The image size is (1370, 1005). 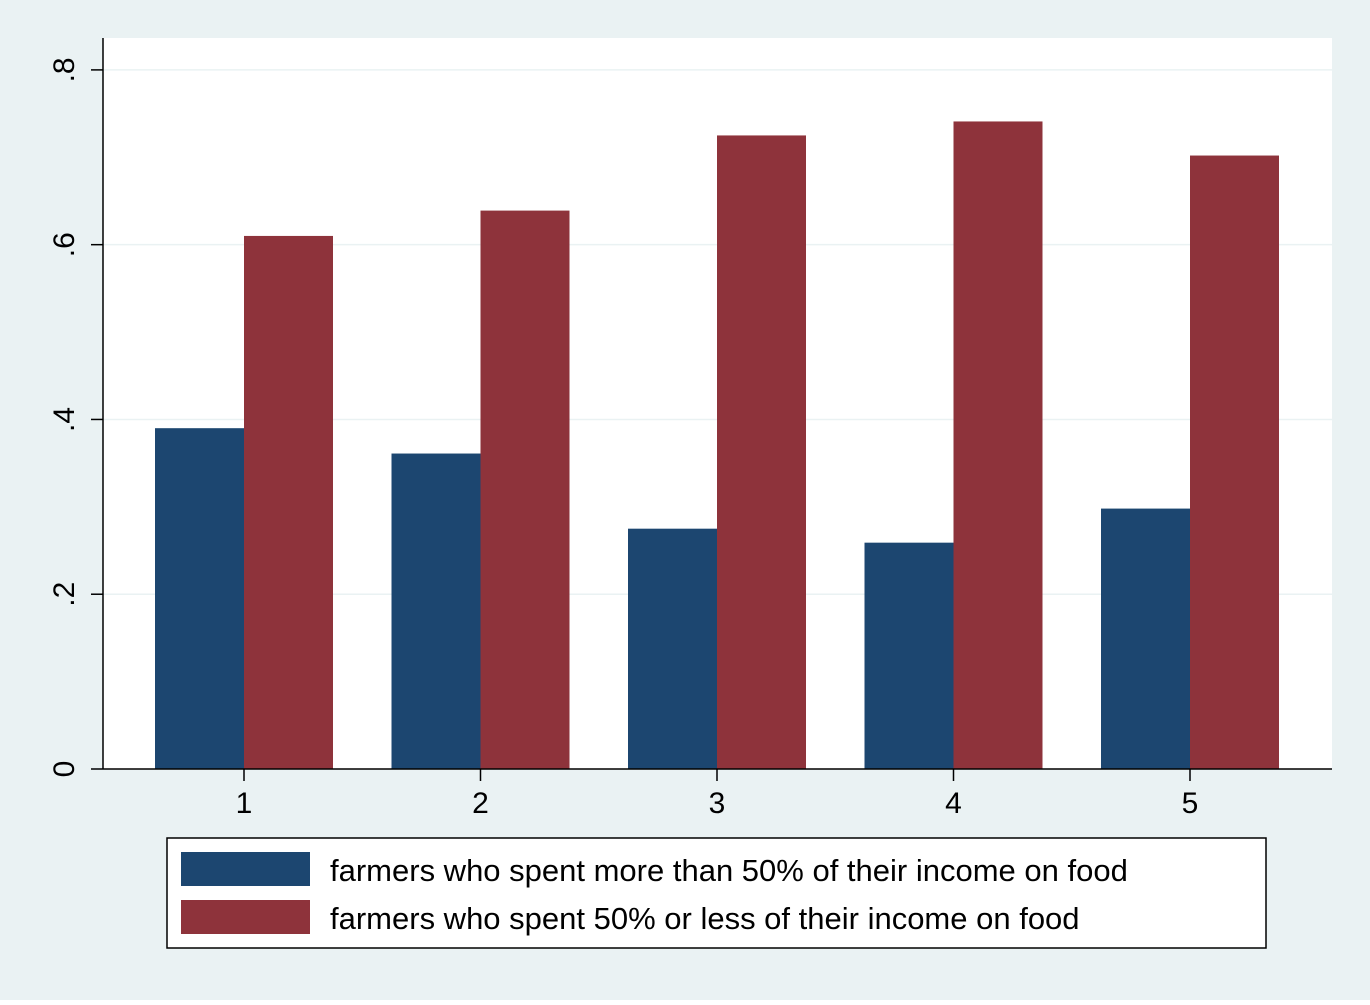 What do you see at coordinates (480, 803) in the screenshot?
I see `x-tick-label: 2` at bounding box center [480, 803].